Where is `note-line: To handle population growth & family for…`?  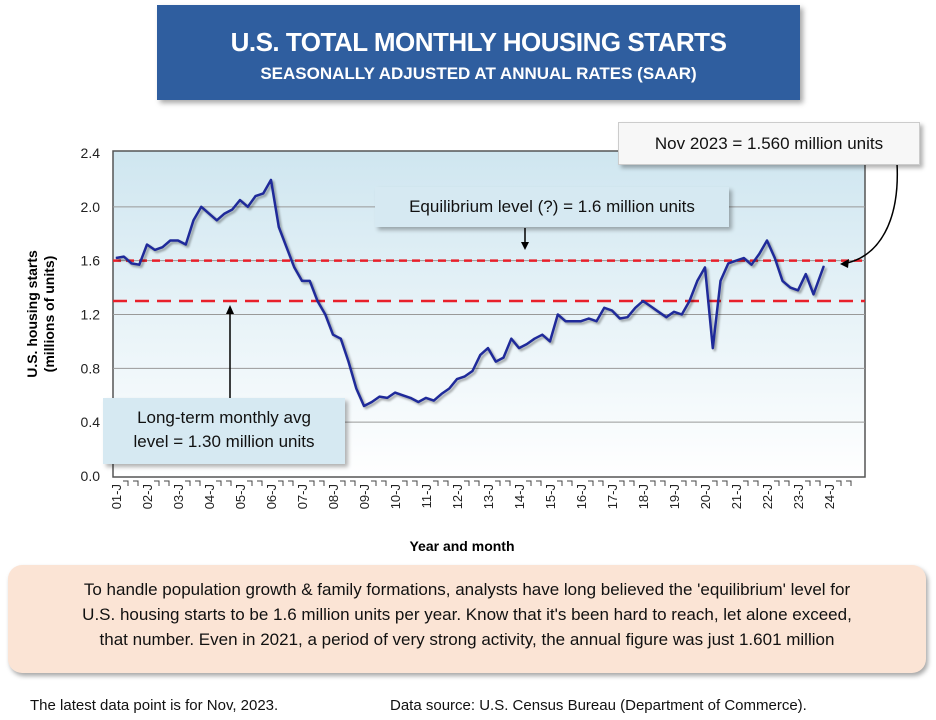 note-line: To handle population growth & family for… is located at coordinates (467, 589).